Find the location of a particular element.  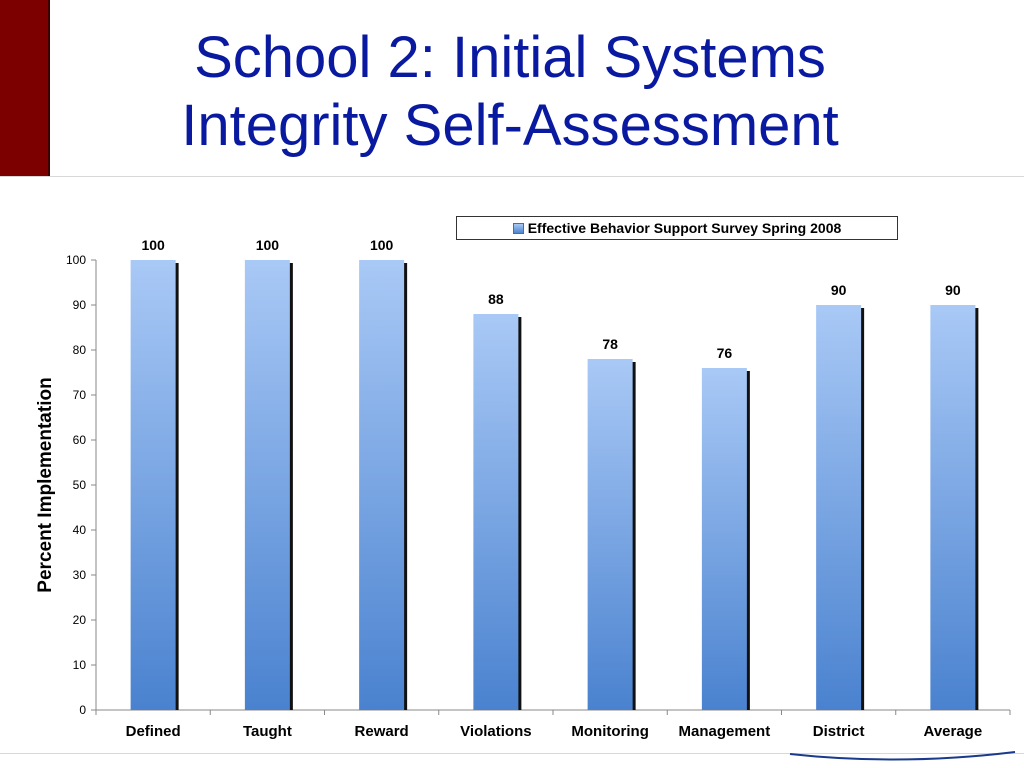

y-tick-label: 90 is located at coordinates (80, 305).